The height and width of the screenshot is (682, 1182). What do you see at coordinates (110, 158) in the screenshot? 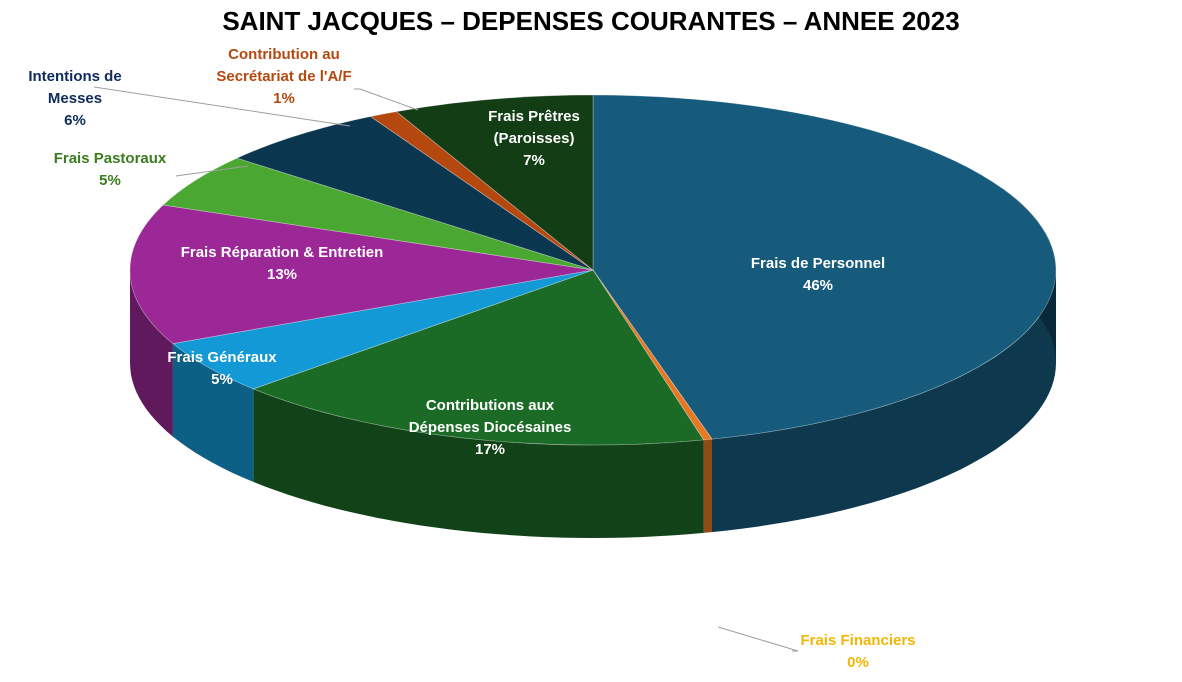
I see `slice-label-line: Frais Pastoraux` at bounding box center [110, 158].